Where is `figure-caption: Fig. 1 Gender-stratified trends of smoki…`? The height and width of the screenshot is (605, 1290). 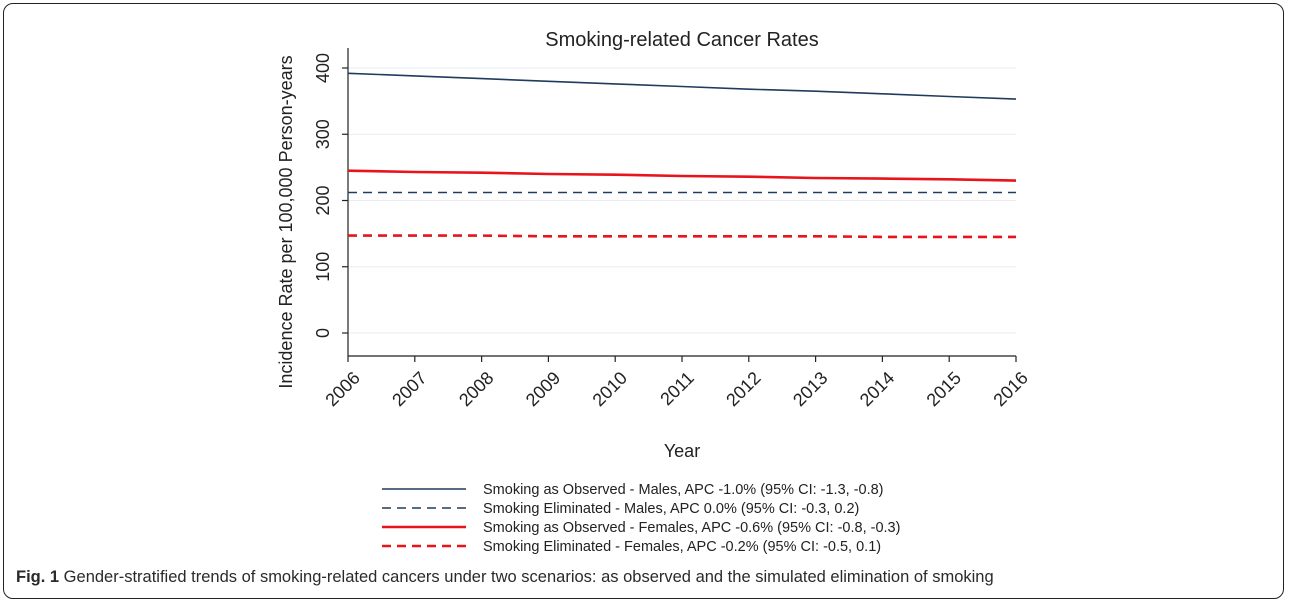
figure-caption: Fig. 1 Gender-stratified trends of smoki… is located at coordinates (646, 577).